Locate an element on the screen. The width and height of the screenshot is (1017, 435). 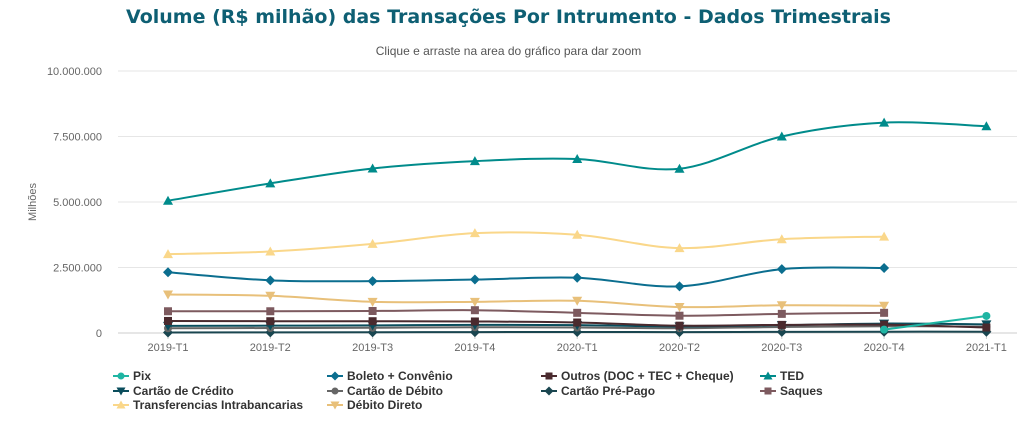
x-tick-label: 2020-T1 is located at coordinates (577, 348).